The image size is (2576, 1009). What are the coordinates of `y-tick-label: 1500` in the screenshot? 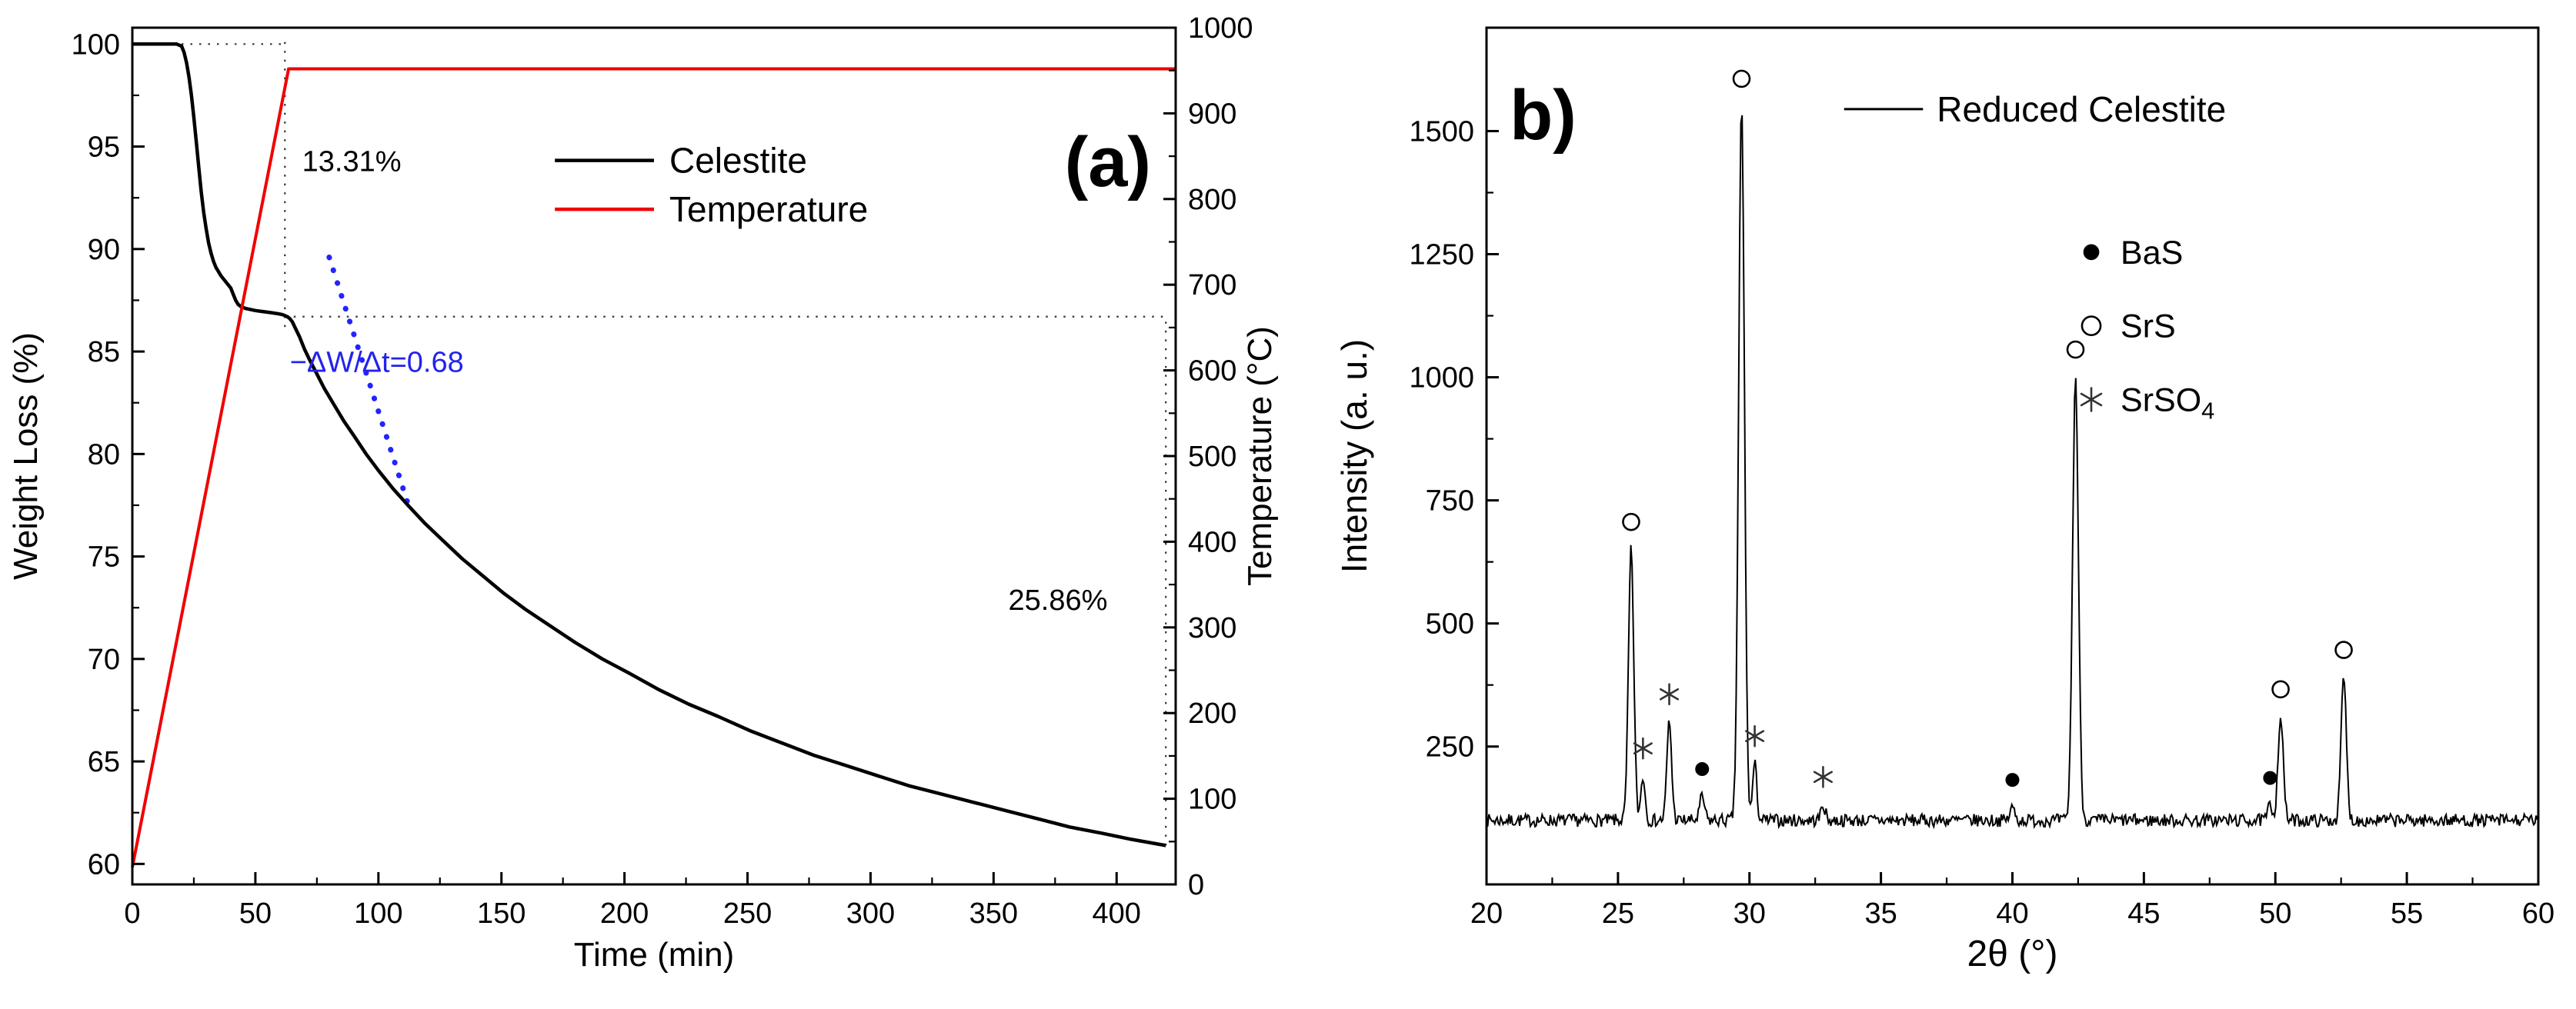 It's located at (1442, 131).